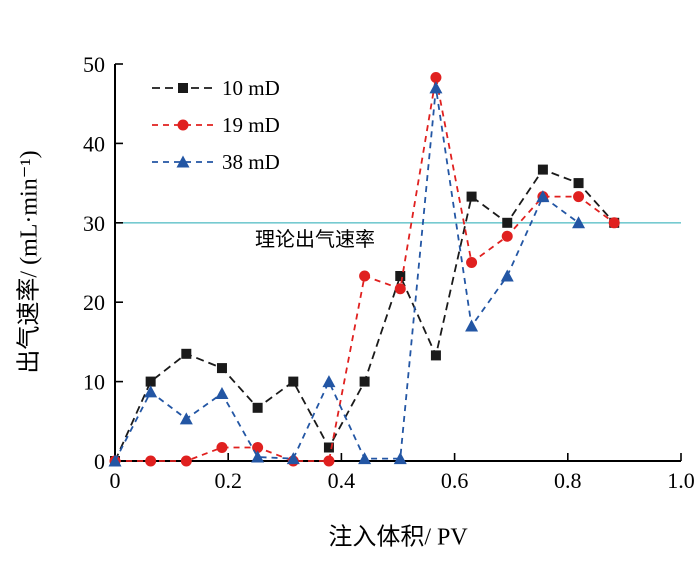 This screenshot has height=572, width=700. What do you see at coordinates (251, 88) in the screenshot?
I see `legend-label: 10 mD` at bounding box center [251, 88].